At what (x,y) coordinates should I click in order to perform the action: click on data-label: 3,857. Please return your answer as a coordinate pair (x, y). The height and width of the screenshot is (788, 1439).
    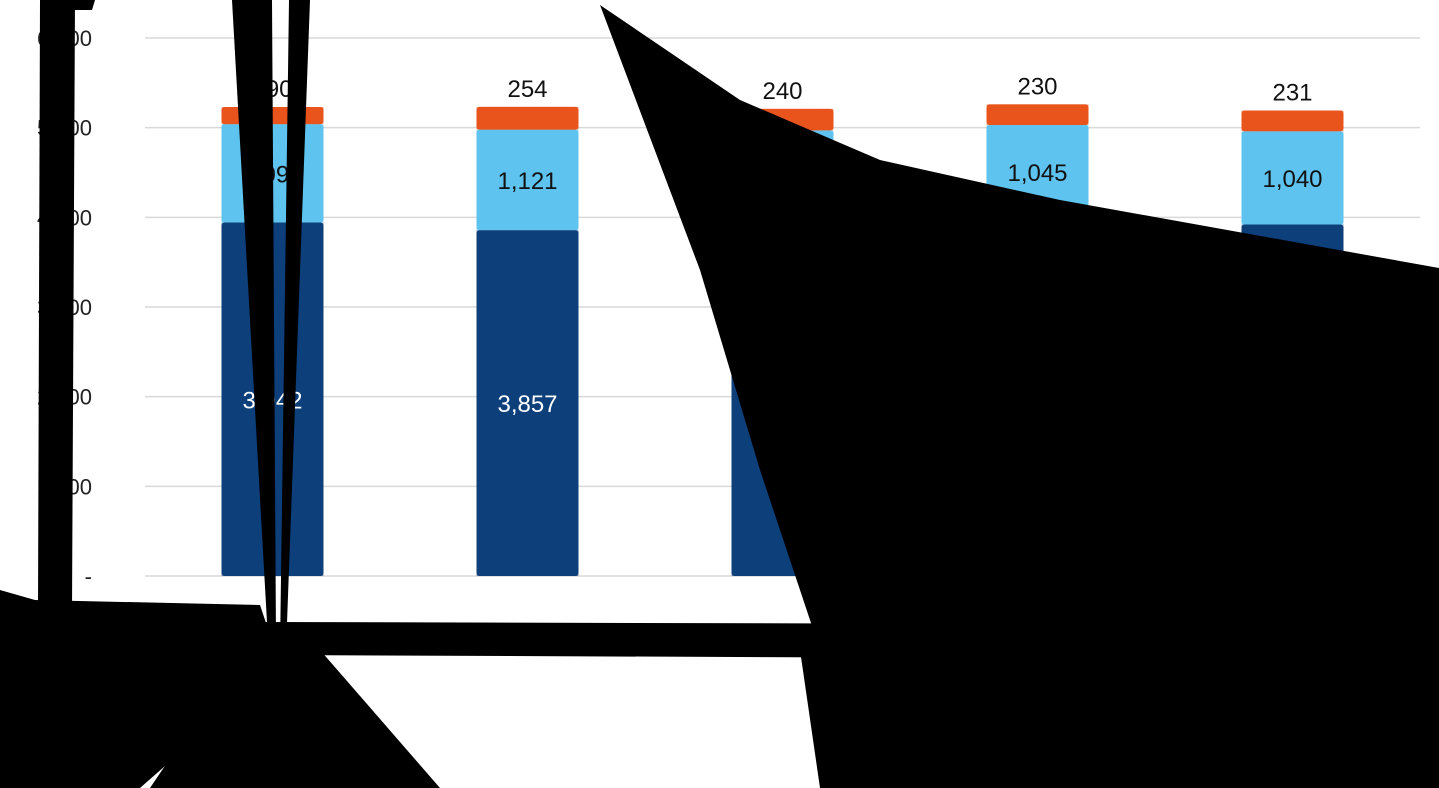
    Looking at the image, I should click on (527, 404).